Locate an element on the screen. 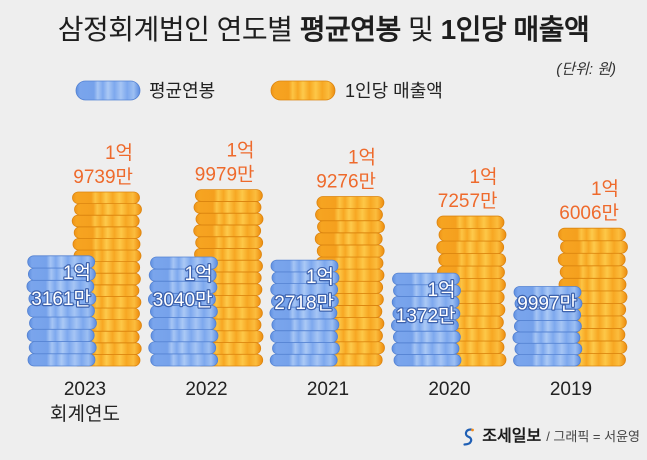 The width and height of the screenshot is (647, 460). category-label-2019: 2019 is located at coordinates (571, 389).